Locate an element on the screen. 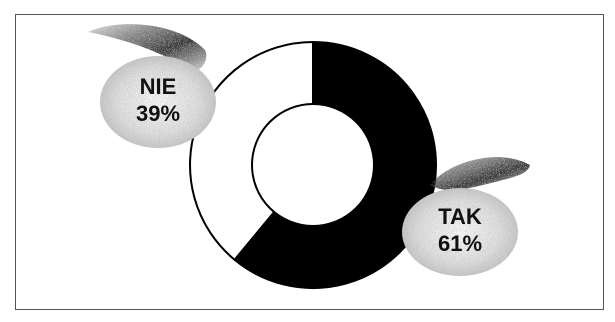 This screenshot has height=322, width=615. donut-hole is located at coordinates (313, 165).